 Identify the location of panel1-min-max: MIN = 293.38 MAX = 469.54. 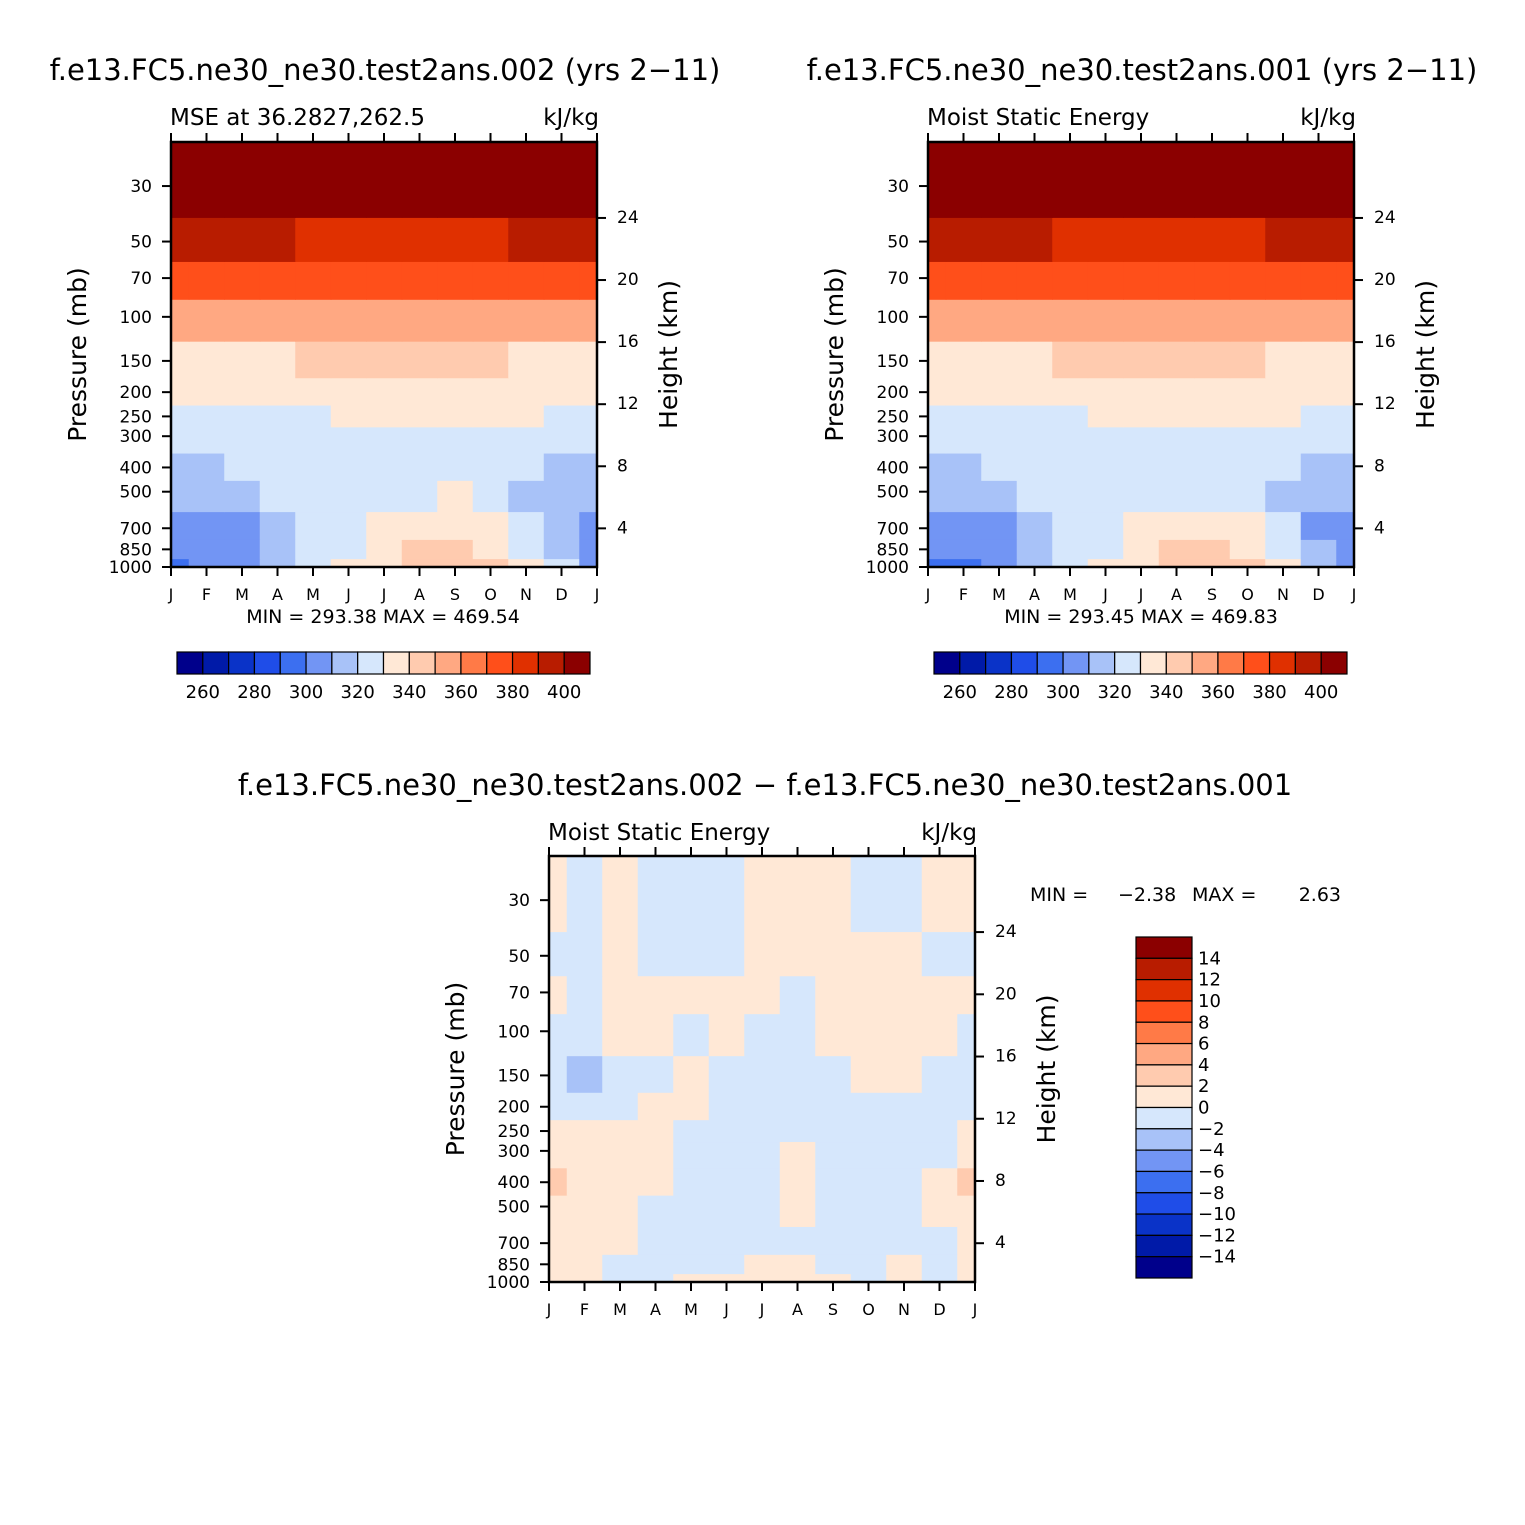
(383, 617).